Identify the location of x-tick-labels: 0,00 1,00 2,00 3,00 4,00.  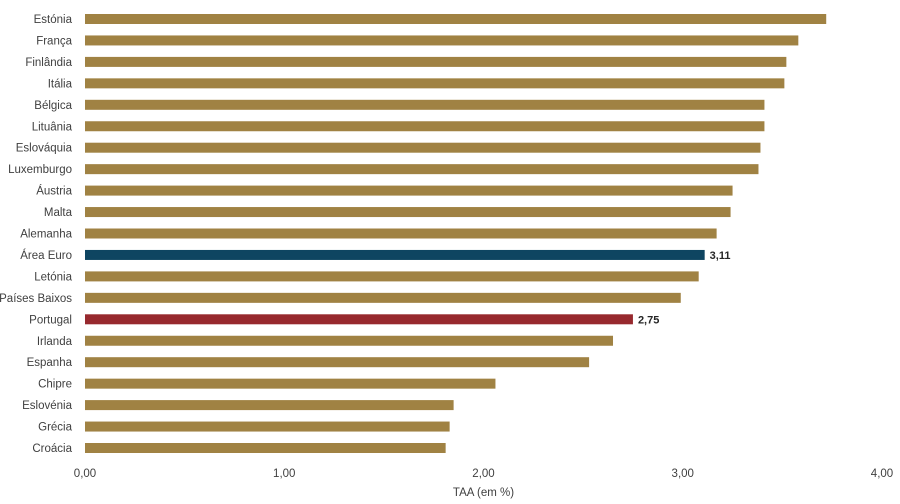
(483, 474).